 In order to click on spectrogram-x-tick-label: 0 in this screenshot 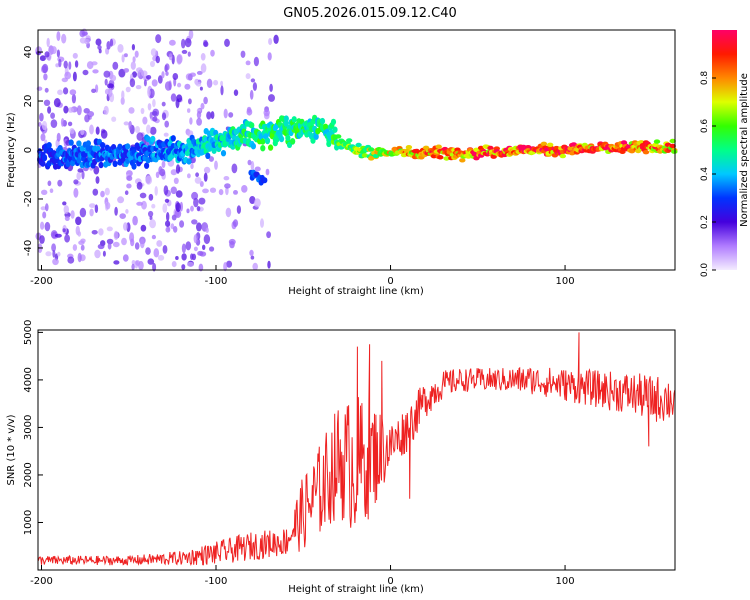, I will do `click(390, 281)`.